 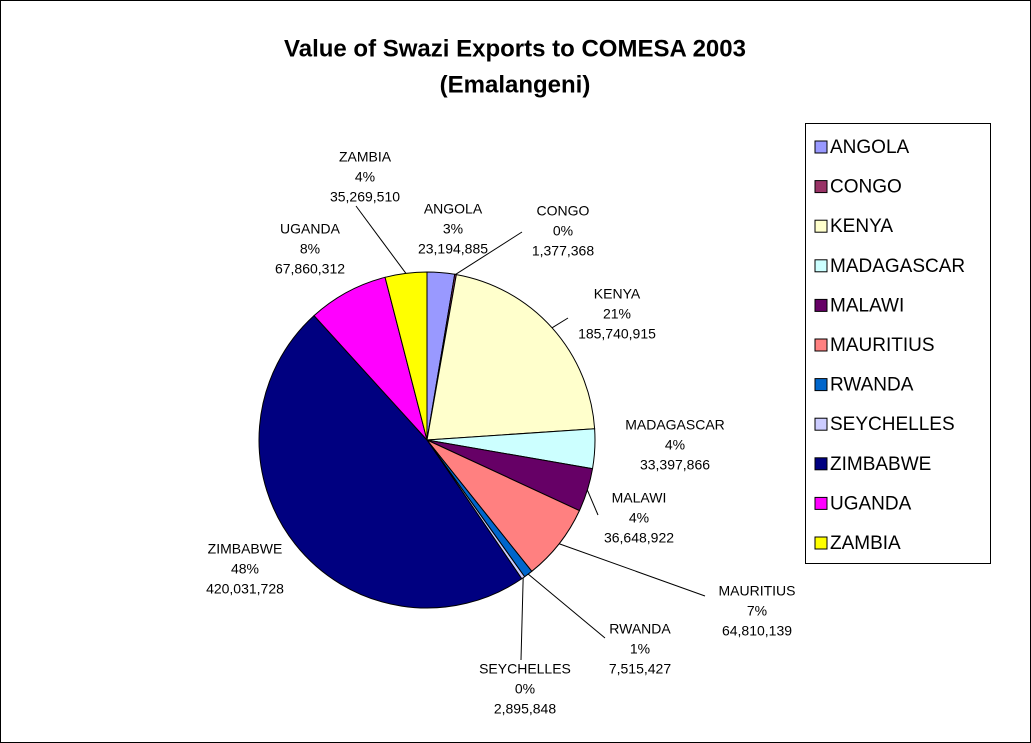 What do you see at coordinates (245, 589) in the screenshot?
I see `slice-label-value: 420,031,728` at bounding box center [245, 589].